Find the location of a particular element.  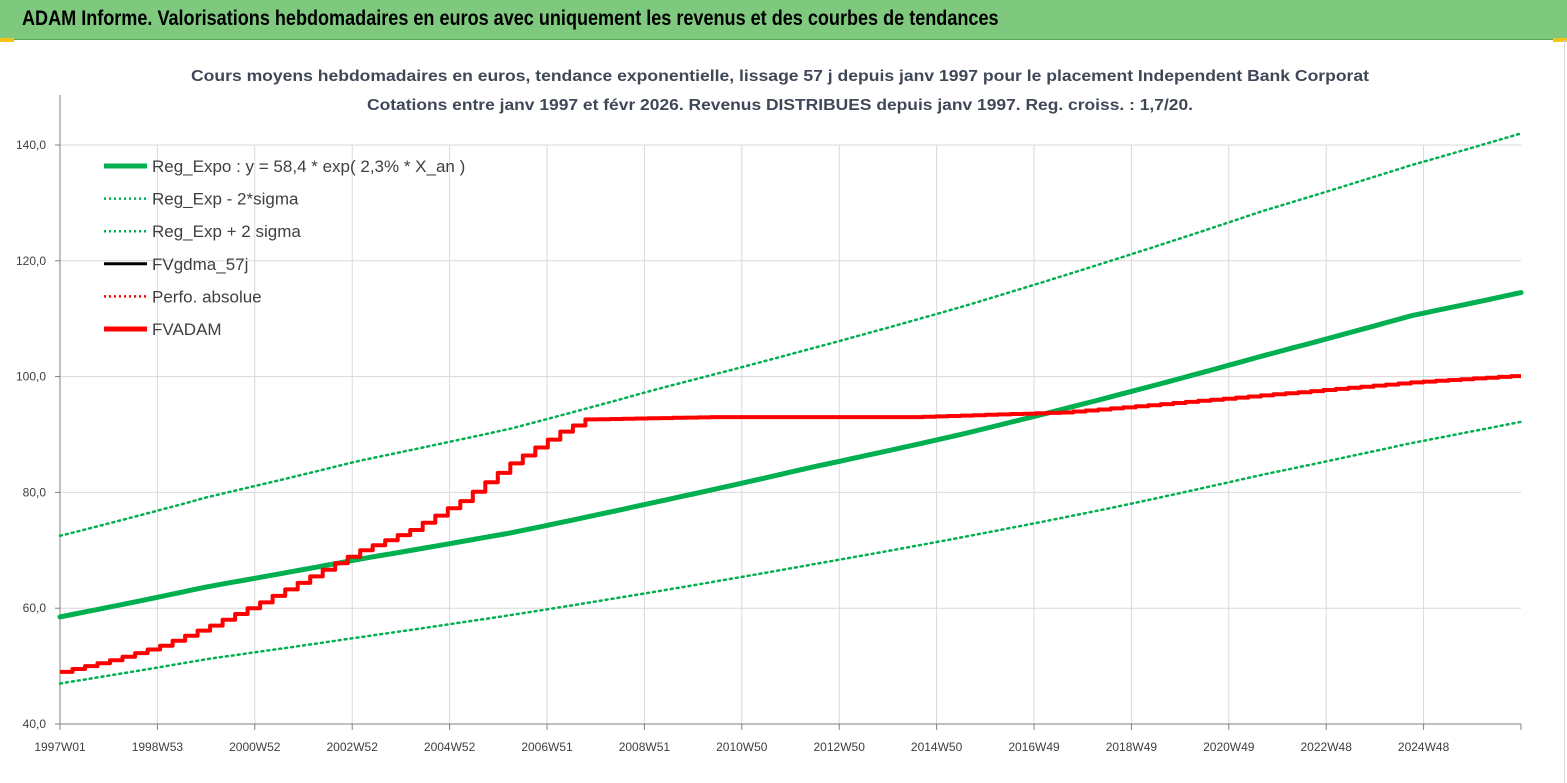

x-tick-label: 2012W50 is located at coordinates (840, 747).